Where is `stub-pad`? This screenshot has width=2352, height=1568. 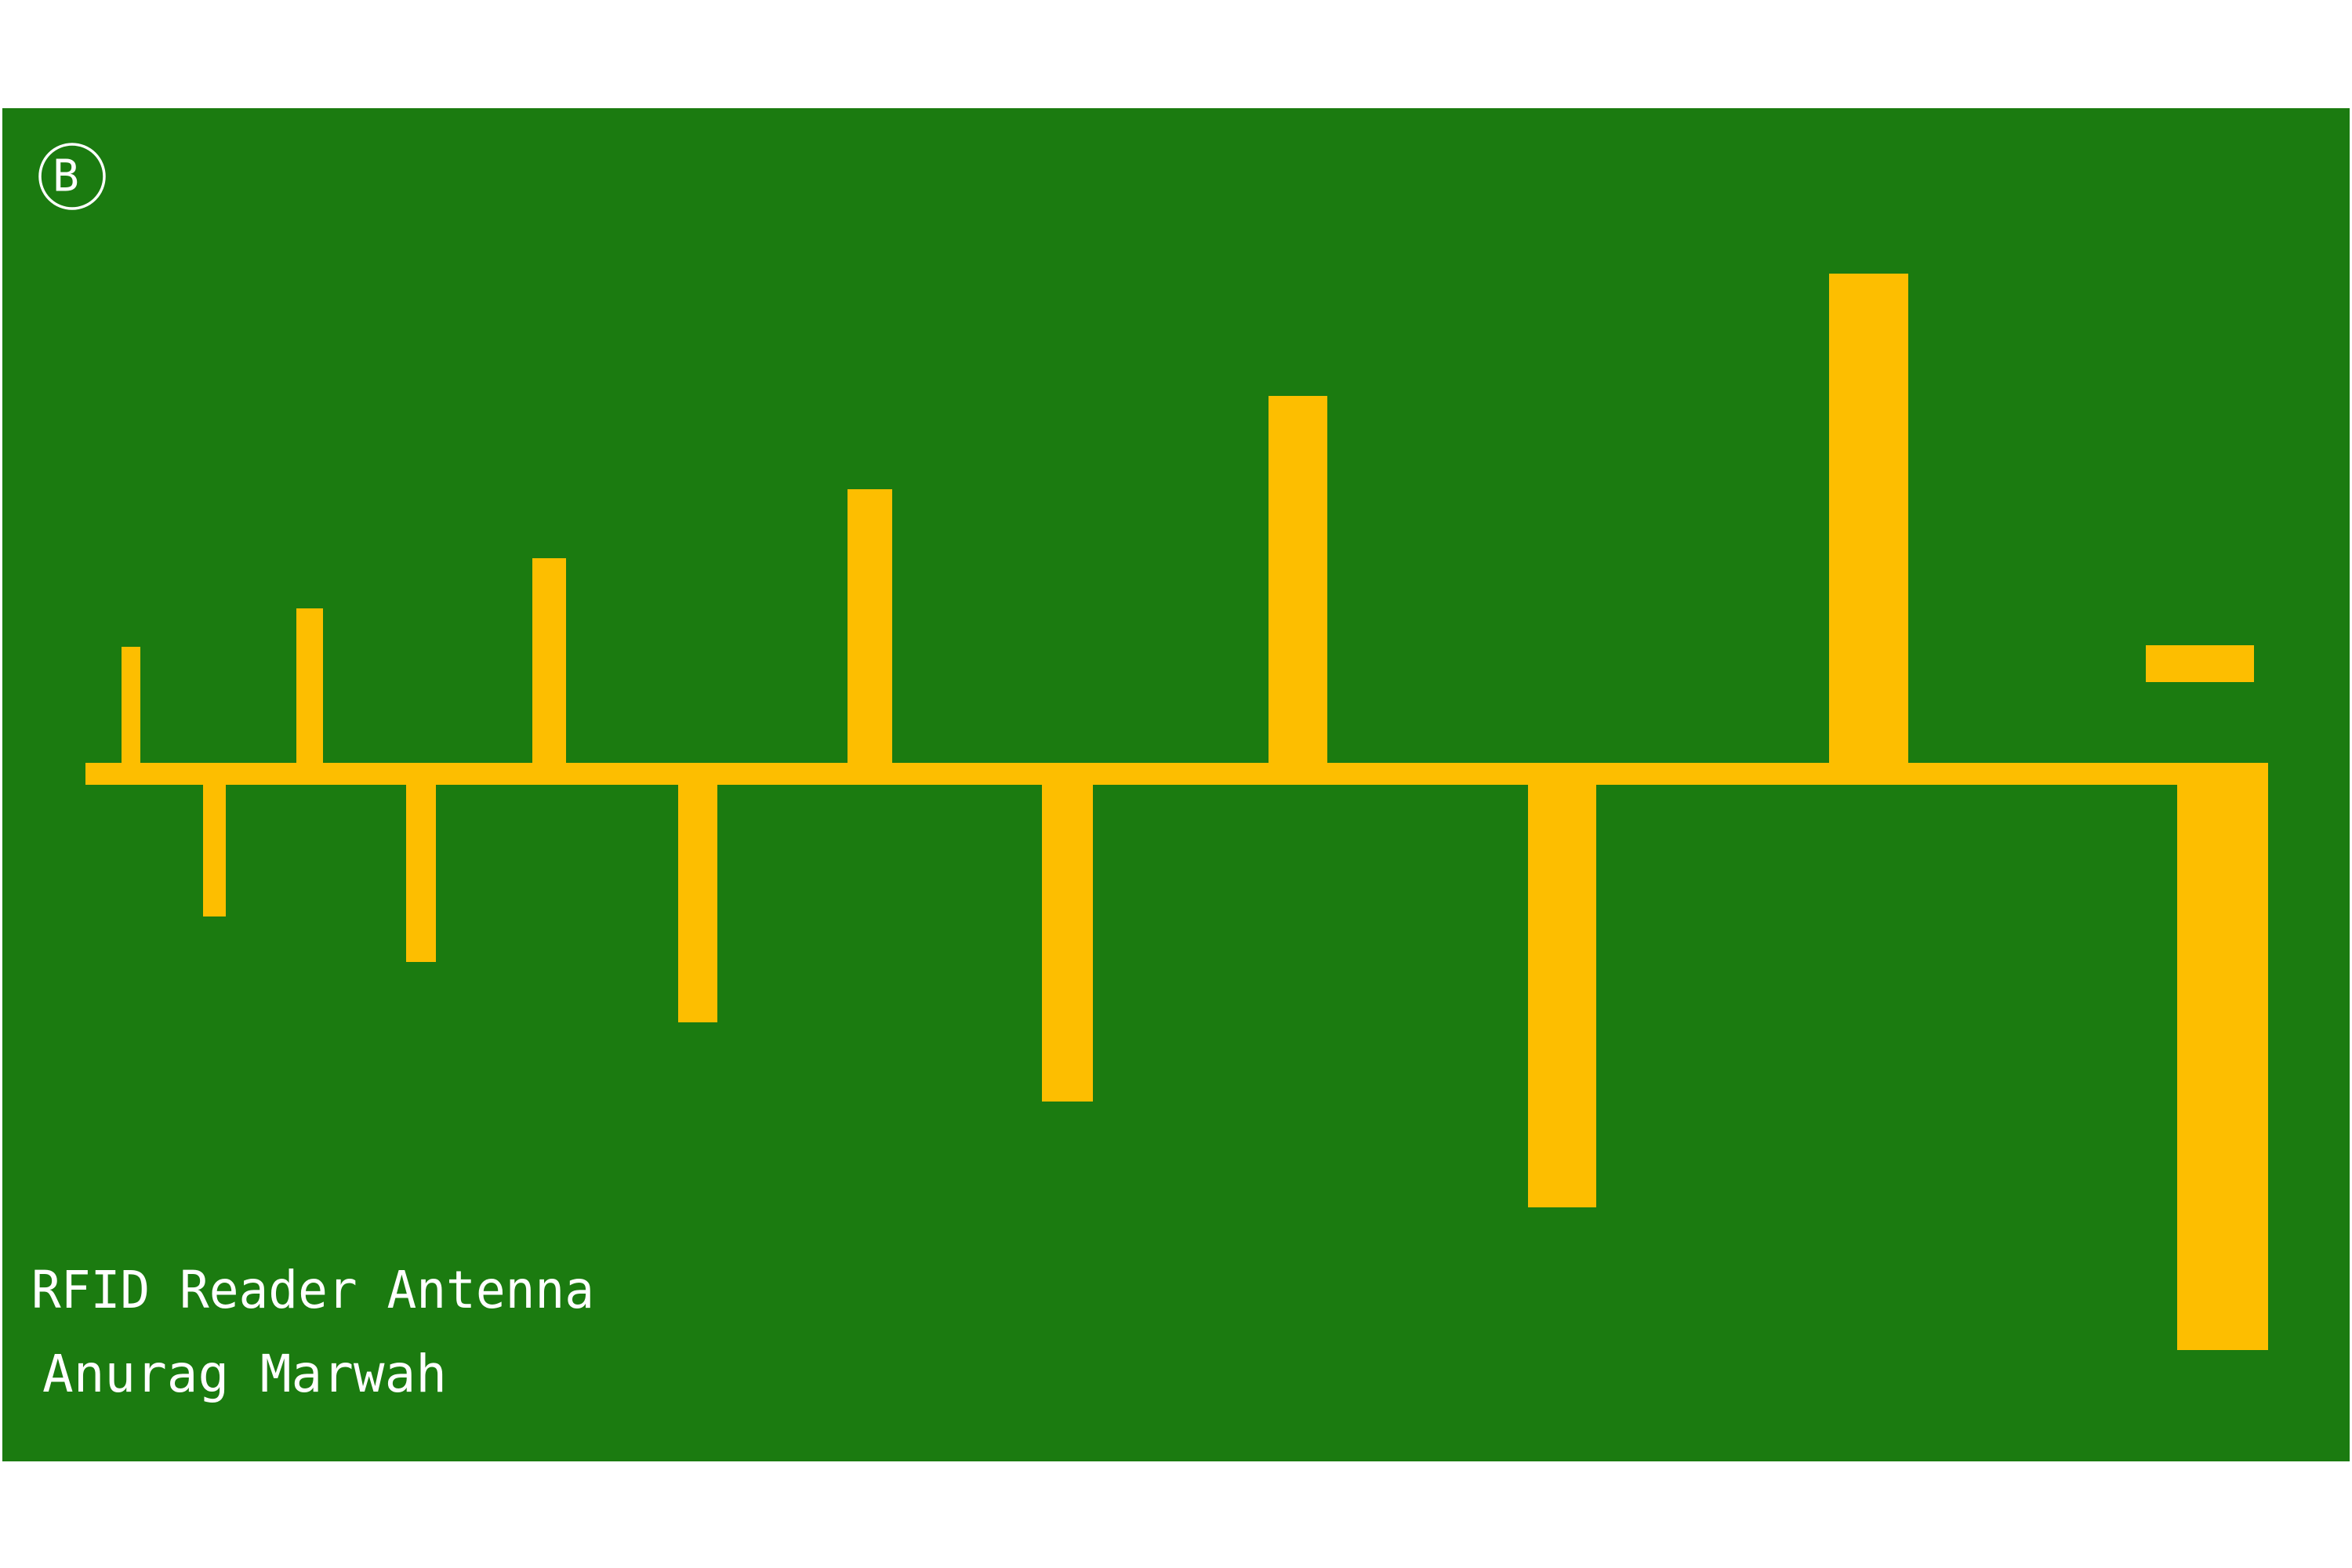 stub-pad is located at coordinates (2200, 663).